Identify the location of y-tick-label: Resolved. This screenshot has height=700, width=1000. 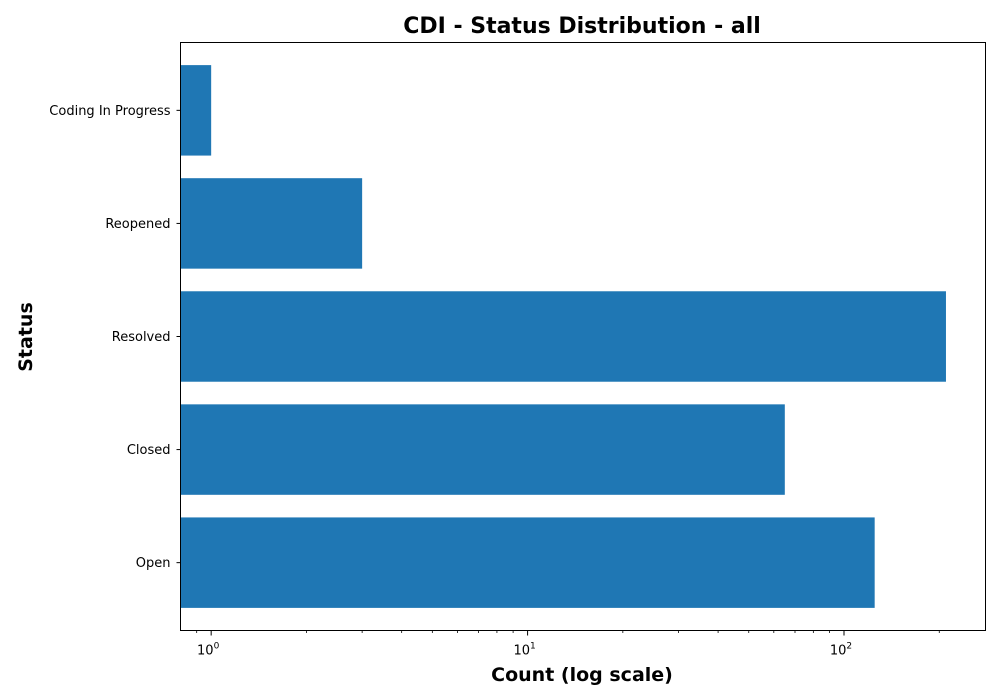
(141, 337).